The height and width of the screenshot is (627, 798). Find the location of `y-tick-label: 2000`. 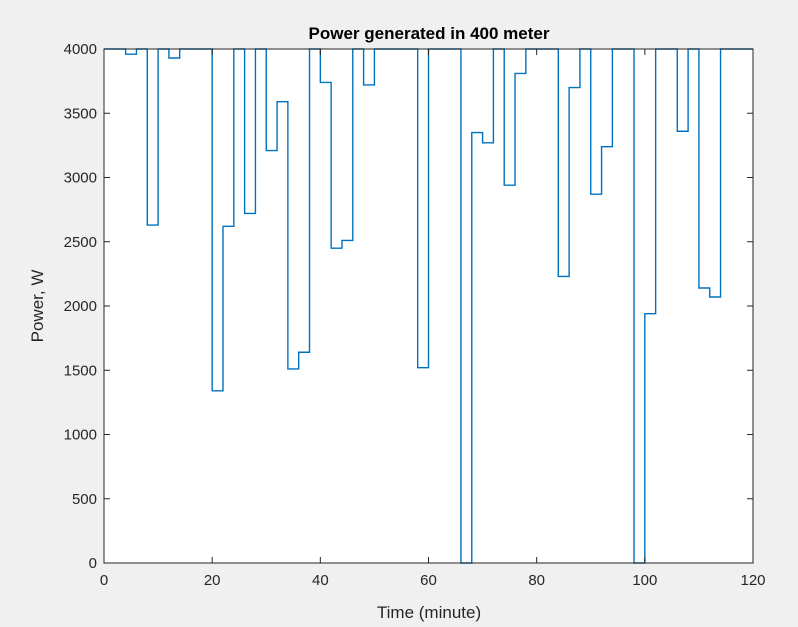

y-tick-label: 2000 is located at coordinates (80, 306).